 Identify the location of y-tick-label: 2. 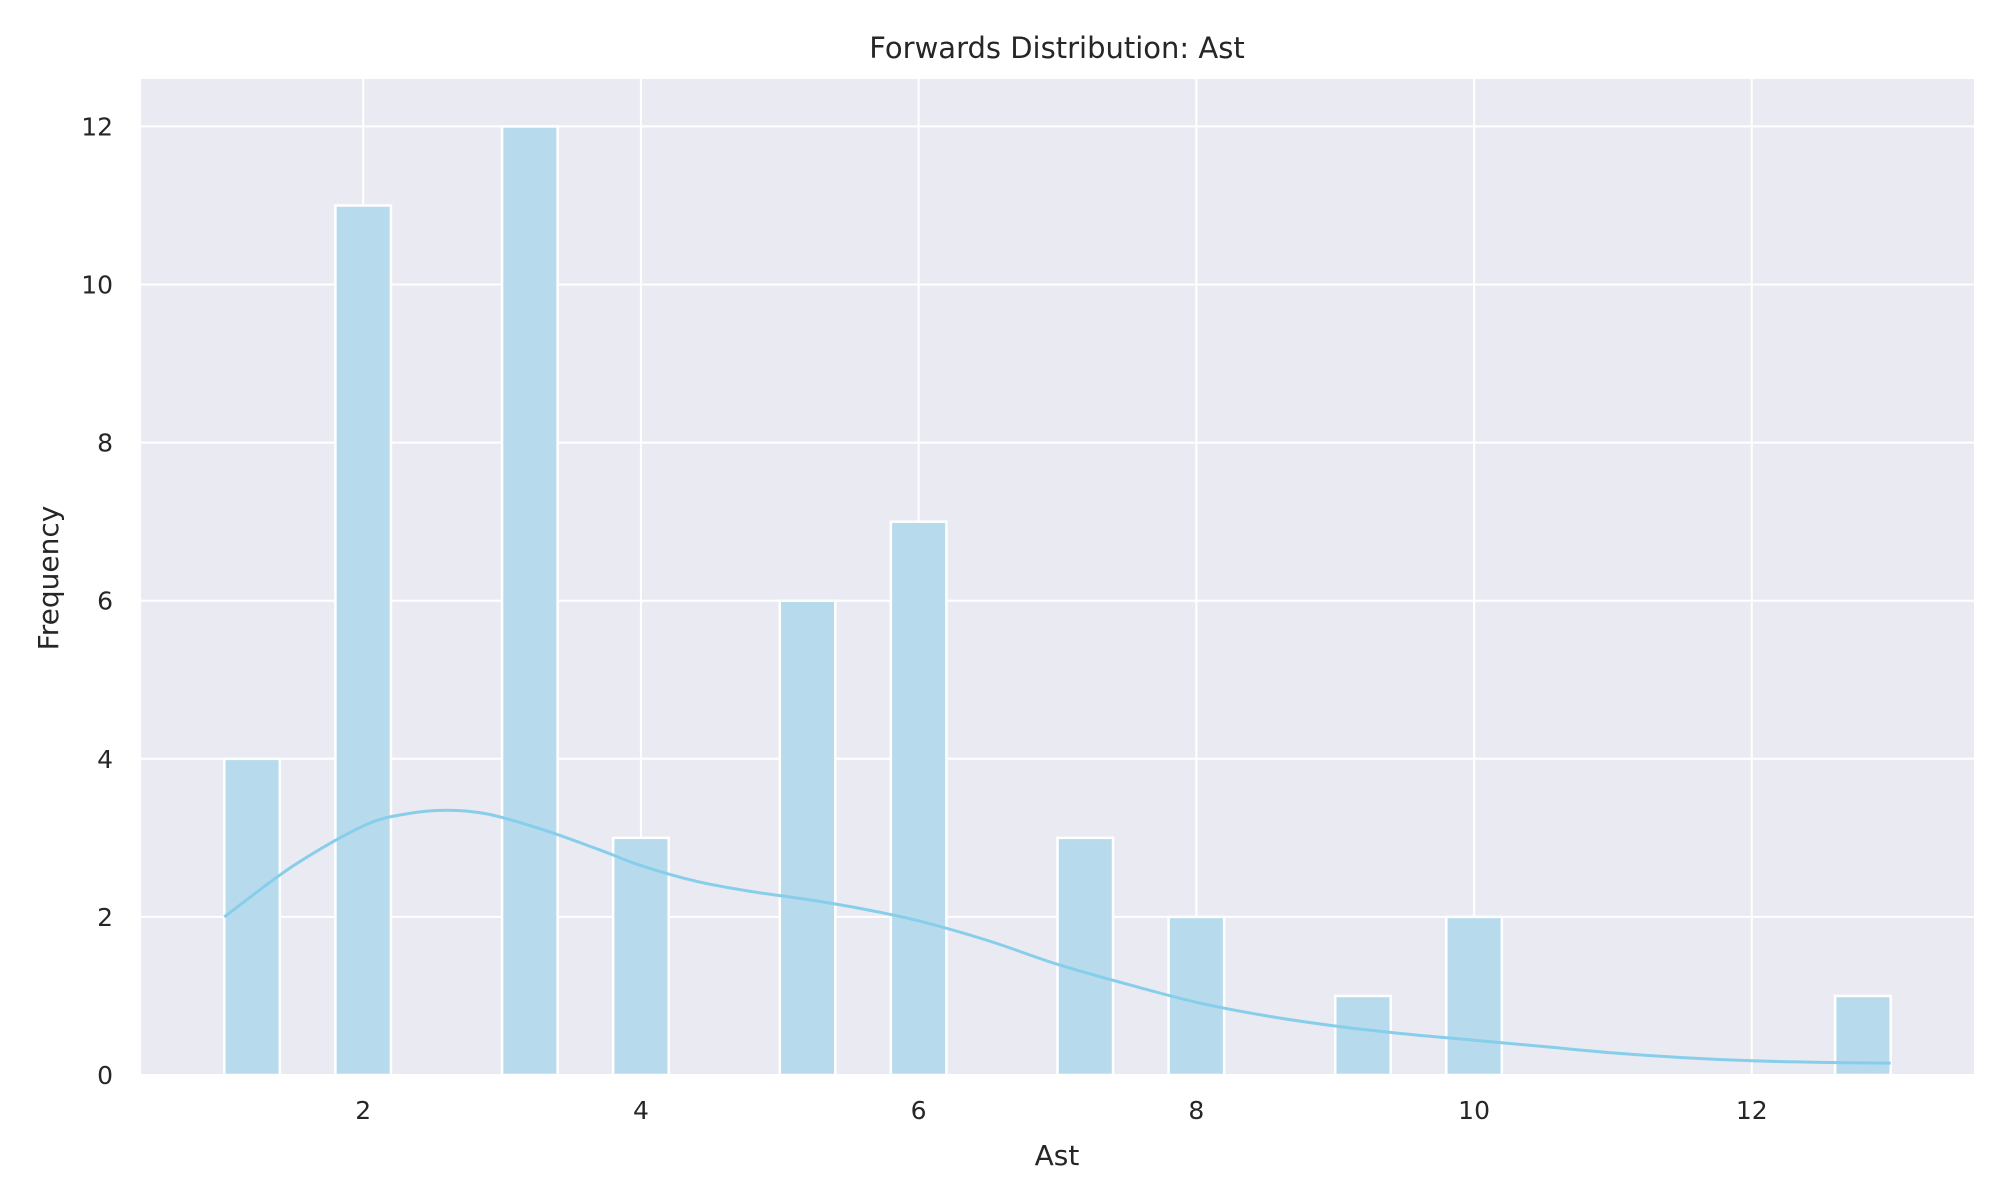
(105, 917).